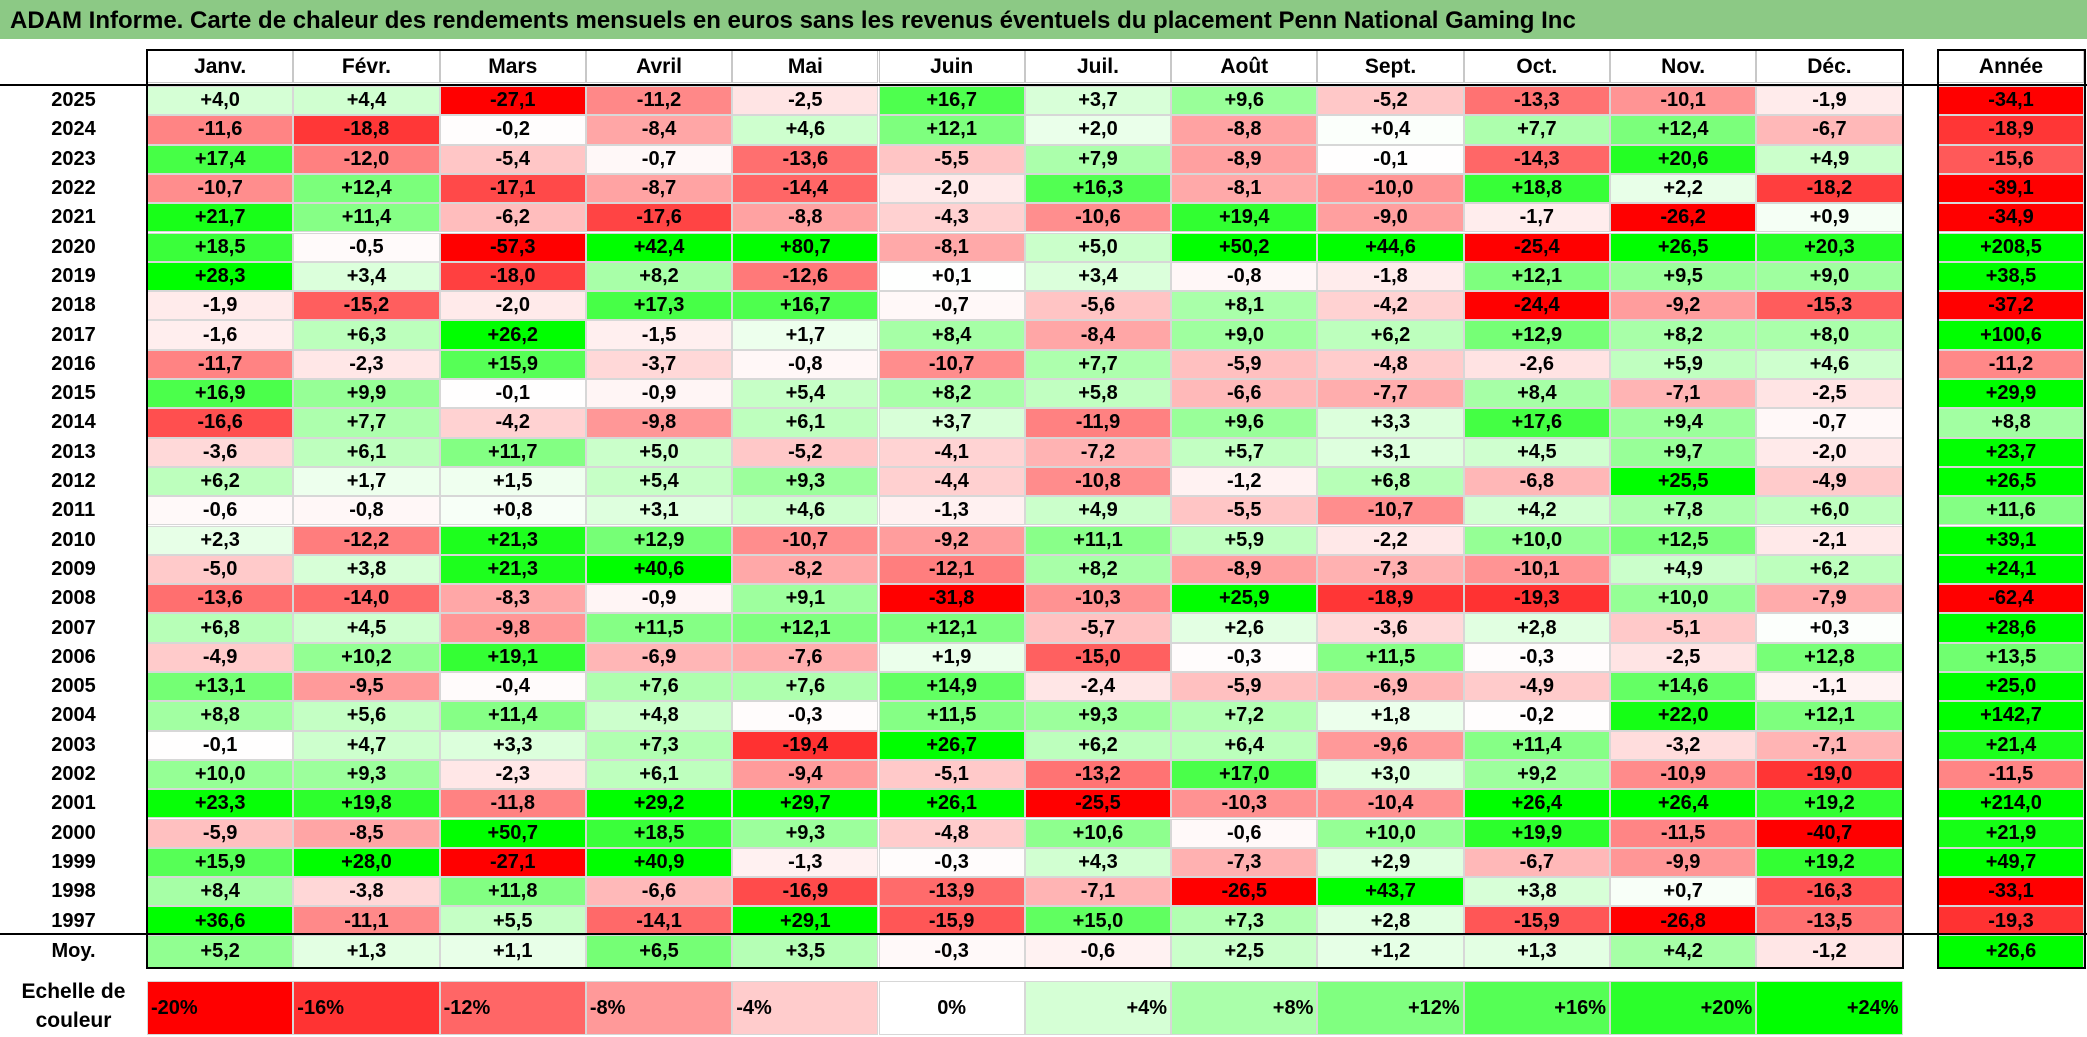 This screenshot has height=1037, width=2087. Describe the element at coordinates (2011, 657) in the screenshot. I see `annual-return-cell: +13,5` at that location.